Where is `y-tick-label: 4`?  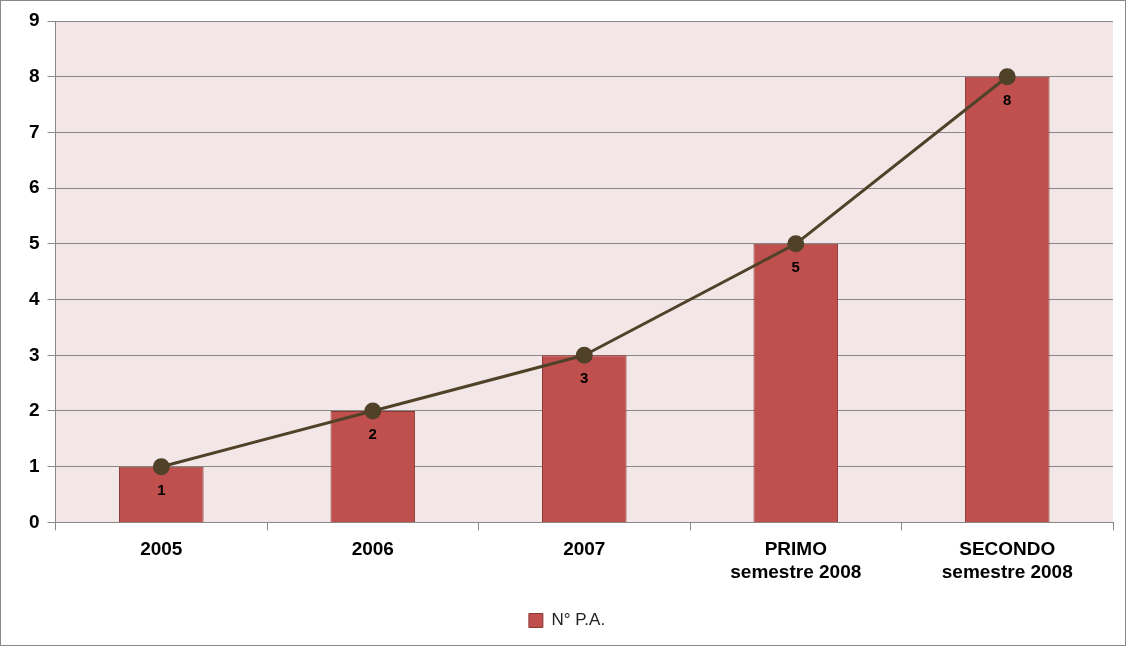 y-tick-label: 4 is located at coordinates (34, 298).